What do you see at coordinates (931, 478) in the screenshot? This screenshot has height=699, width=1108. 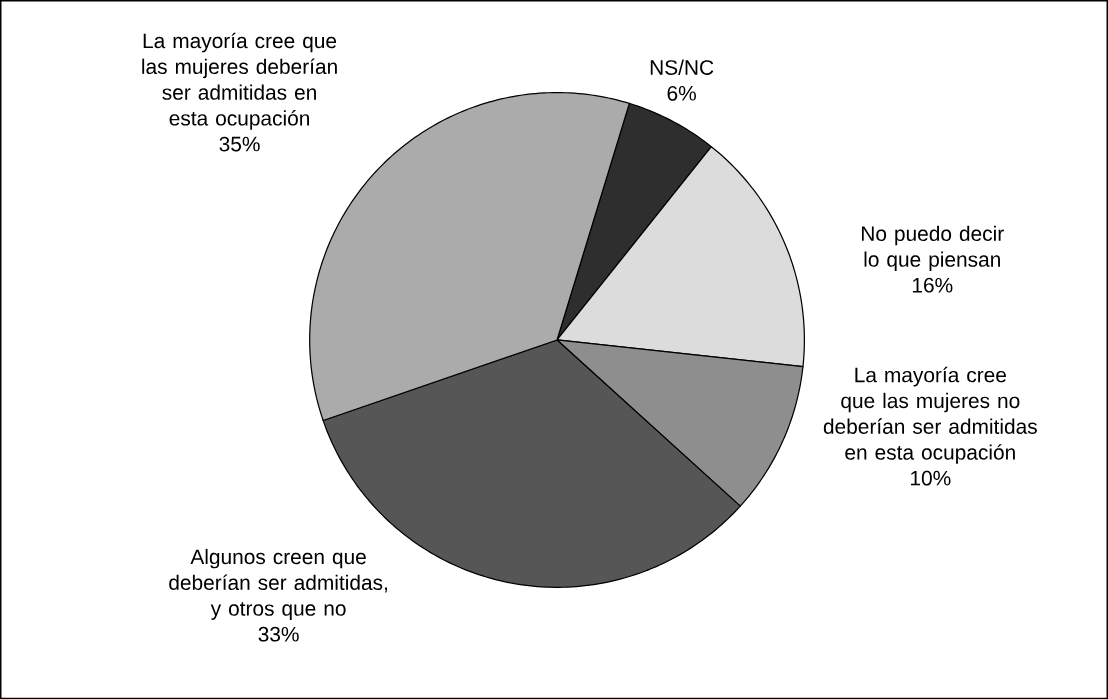 I see `data-label: 10%` at bounding box center [931, 478].